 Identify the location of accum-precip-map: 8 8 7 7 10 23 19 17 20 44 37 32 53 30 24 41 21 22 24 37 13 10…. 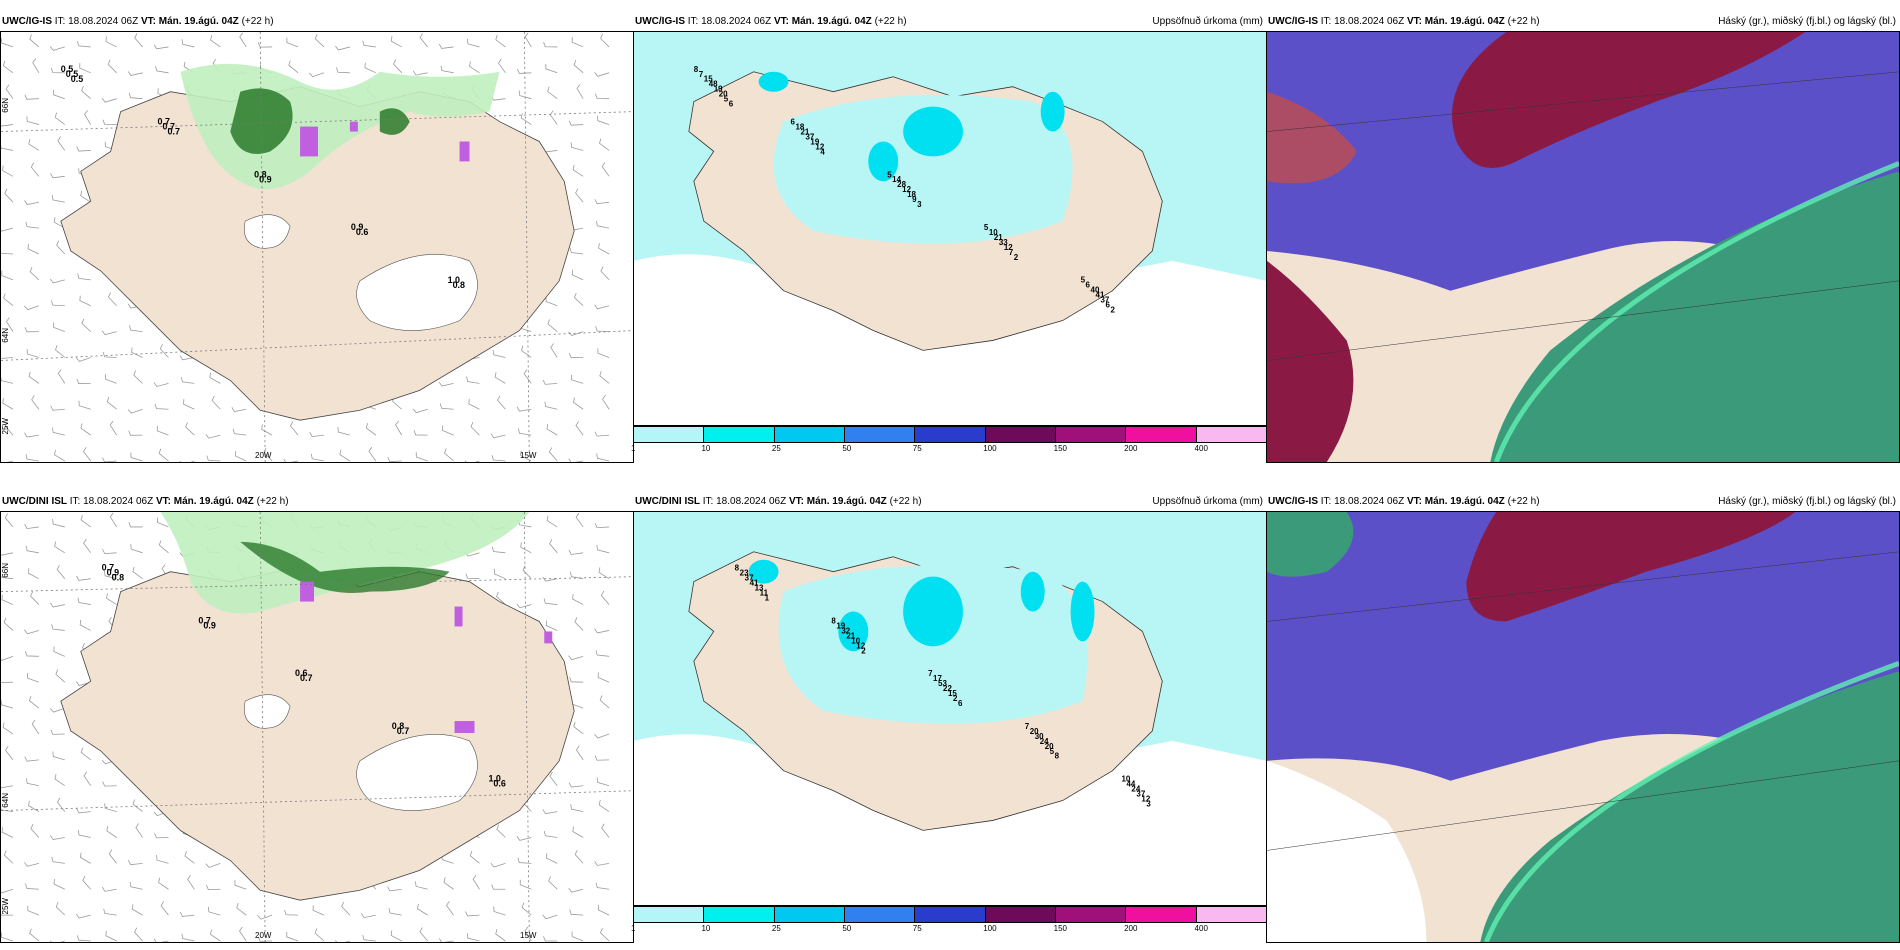
(950, 708).